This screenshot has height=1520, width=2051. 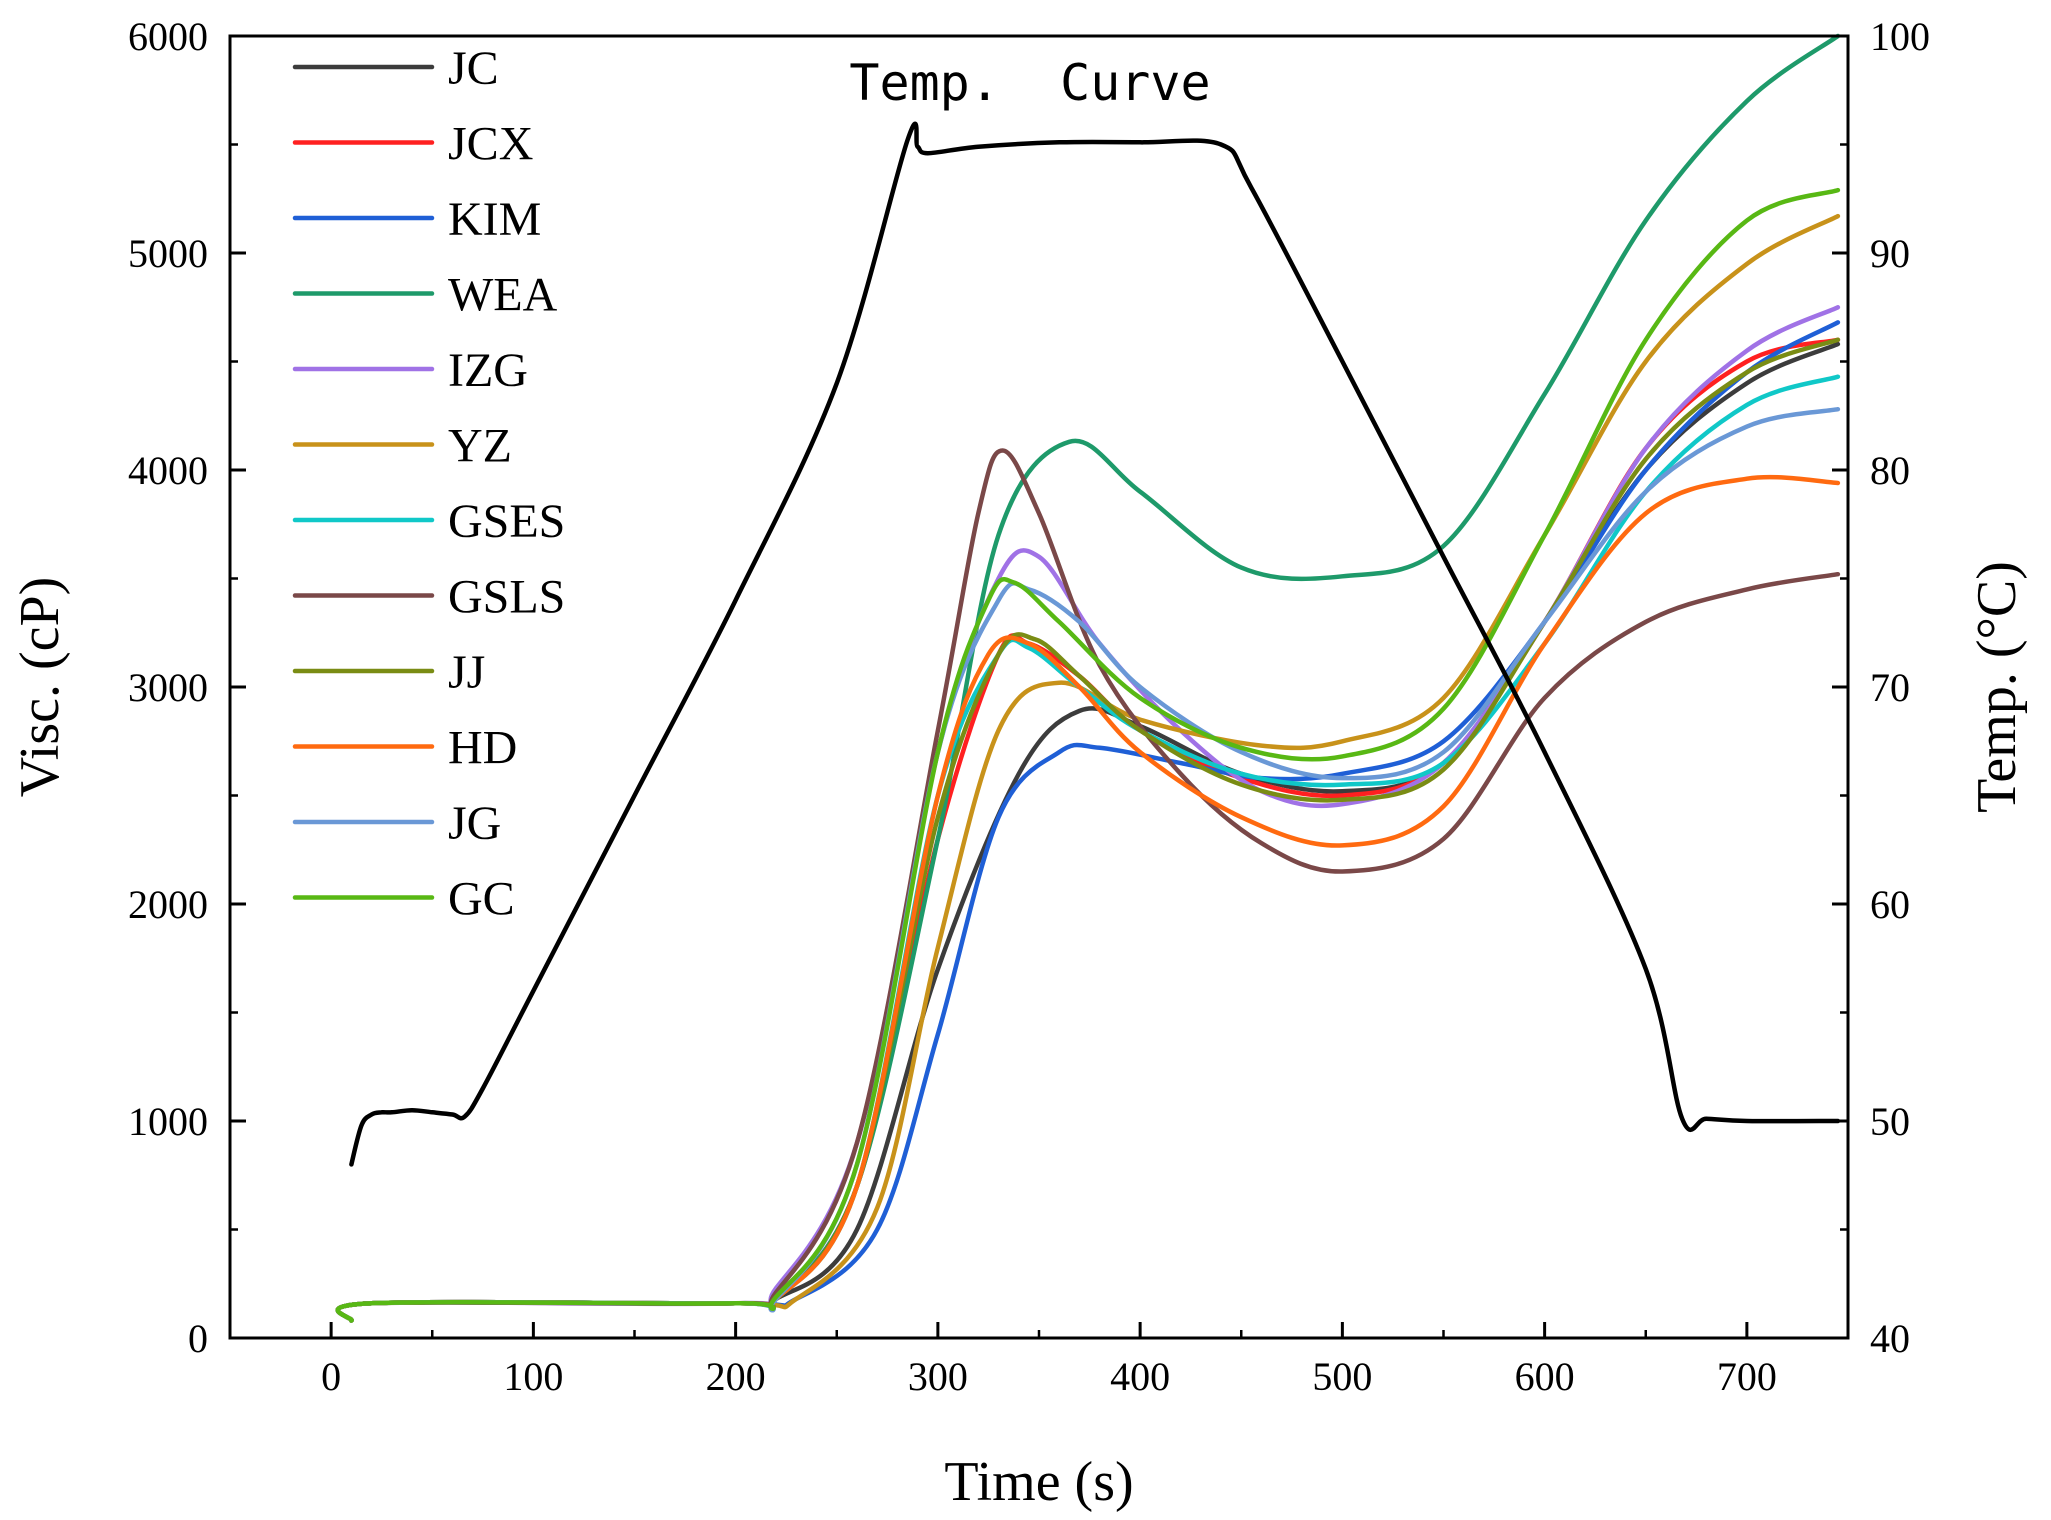 What do you see at coordinates (428, 484) in the screenshot?
I see `legend: JC JCX KIM WEA IZG YZ GSES GSLS JJ HD JG GC` at bounding box center [428, 484].